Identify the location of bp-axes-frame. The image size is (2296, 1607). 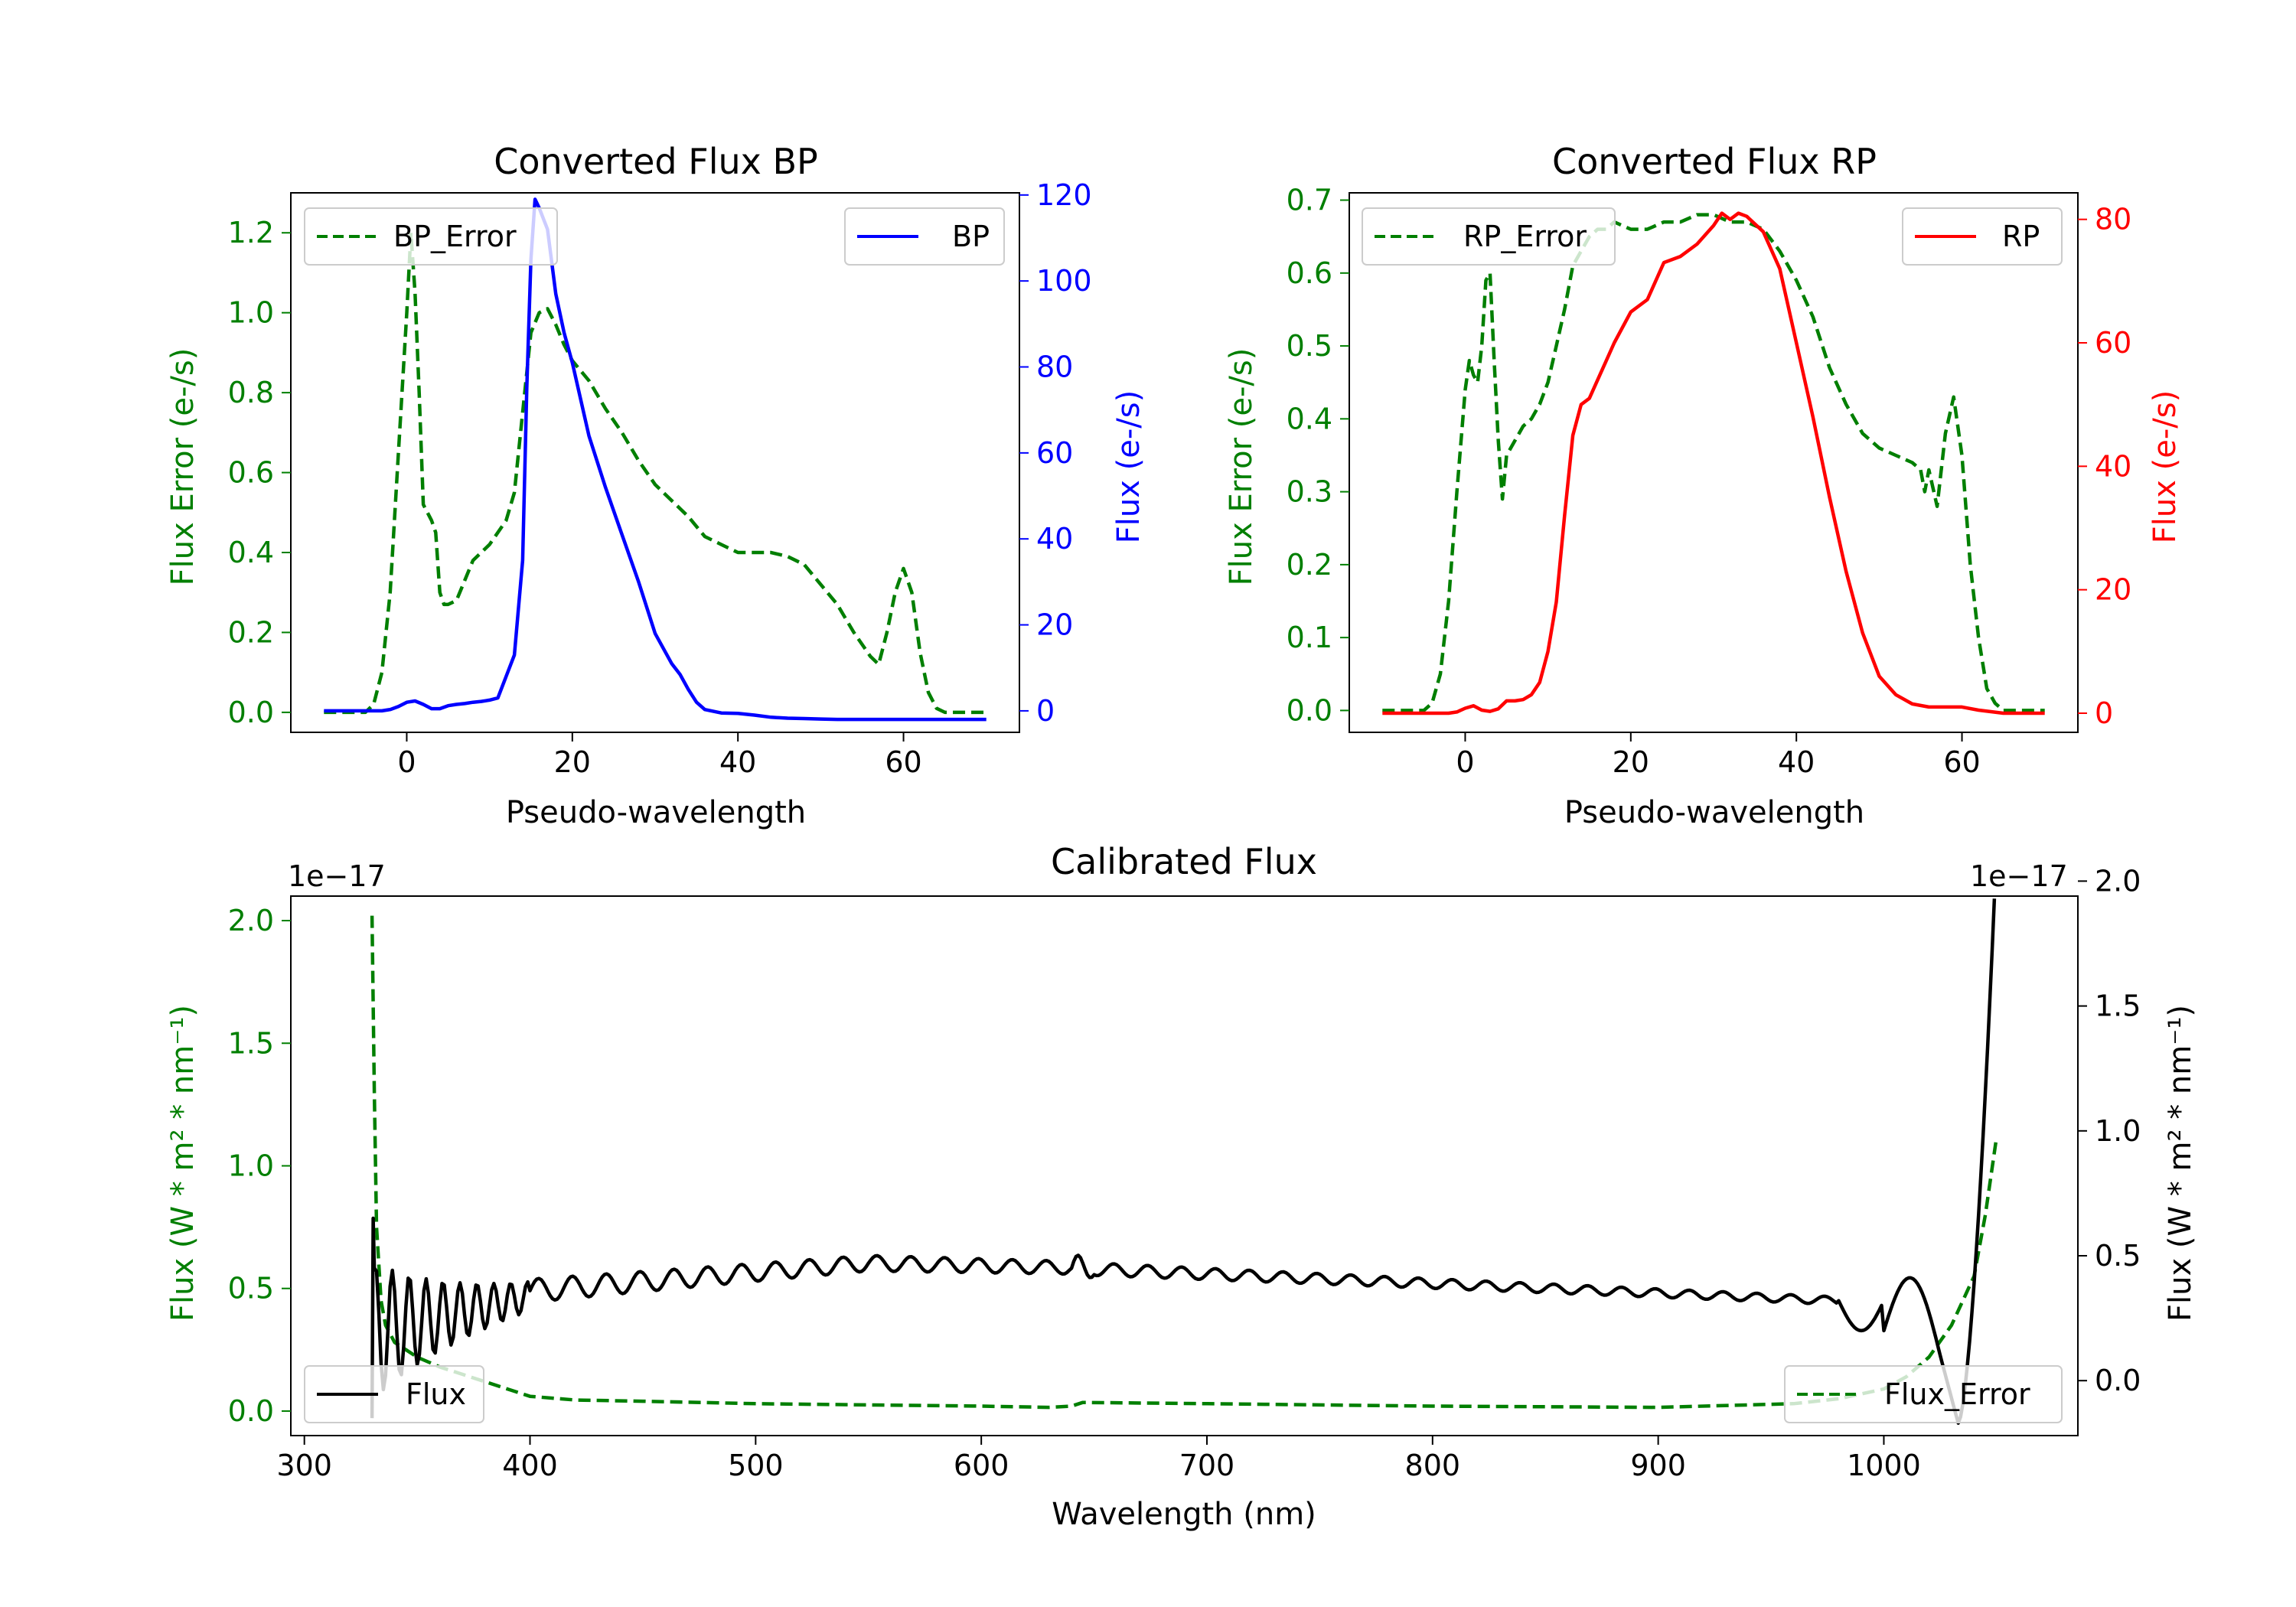
(655, 463).